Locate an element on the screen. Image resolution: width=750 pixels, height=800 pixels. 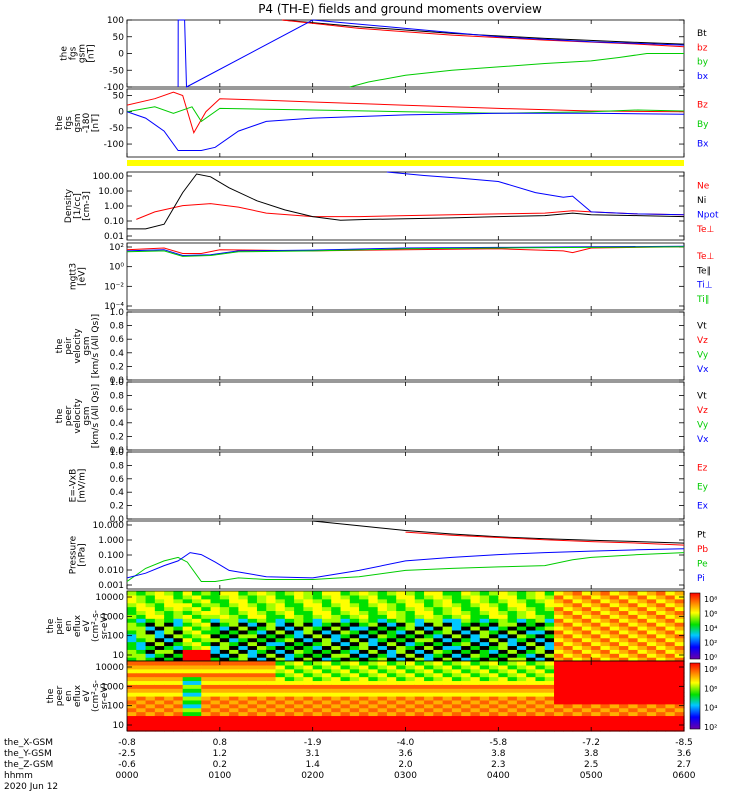
y-tick-label: 0.6 is located at coordinates (117, 410).